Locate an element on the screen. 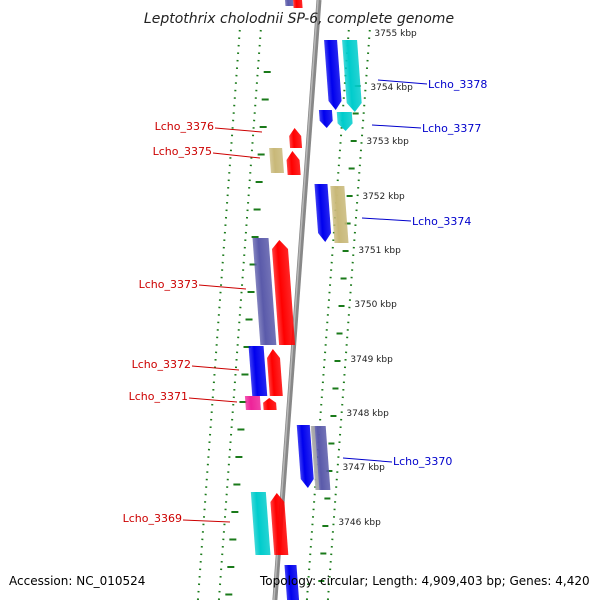  kbp-label: 3755 kbp is located at coordinates (395, 34).